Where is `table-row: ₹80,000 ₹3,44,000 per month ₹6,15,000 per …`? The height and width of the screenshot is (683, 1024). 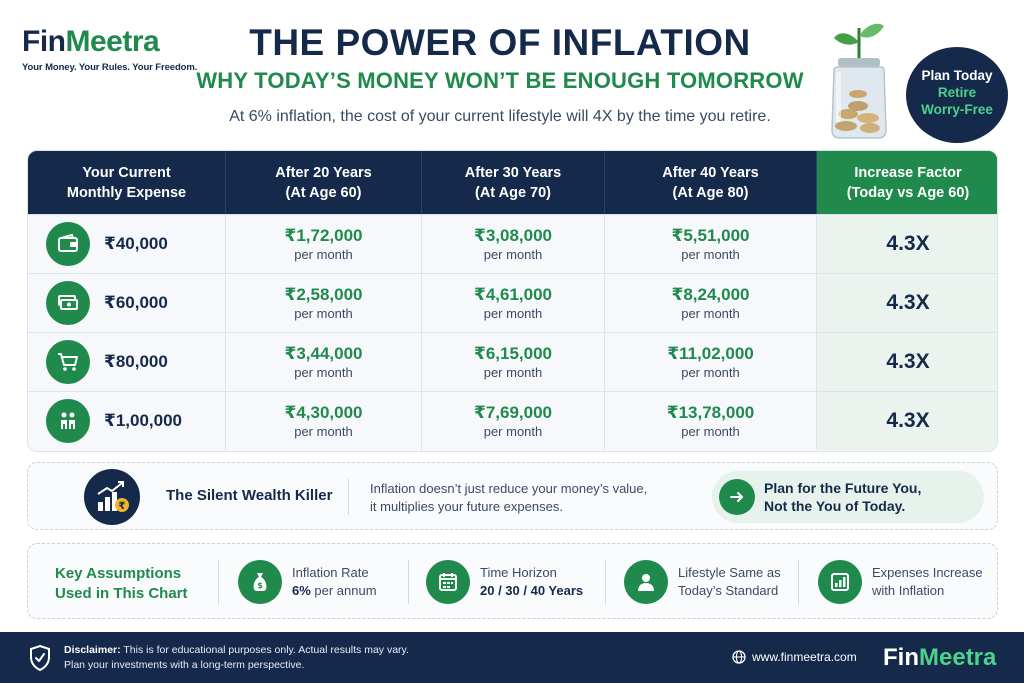 table-row: ₹80,000 ₹3,44,000 per month ₹6,15,000 per … is located at coordinates (512, 361).